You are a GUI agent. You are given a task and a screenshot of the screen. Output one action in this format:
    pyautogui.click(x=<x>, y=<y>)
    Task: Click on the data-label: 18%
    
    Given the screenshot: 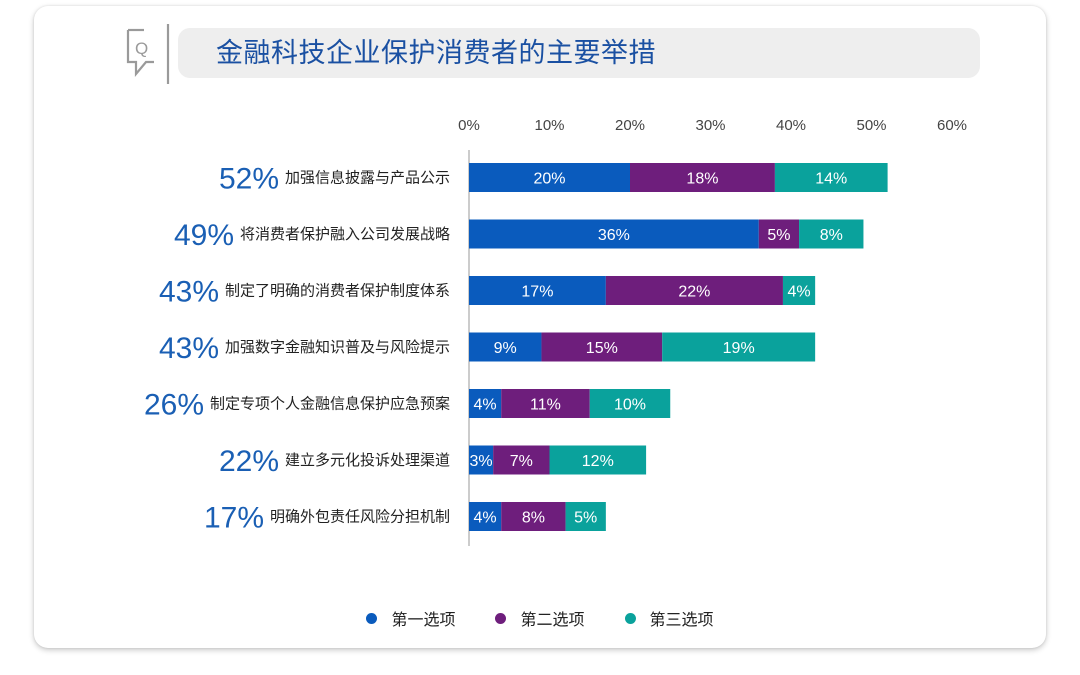 What is the action you would take?
    pyautogui.click(x=702, y=179)
    